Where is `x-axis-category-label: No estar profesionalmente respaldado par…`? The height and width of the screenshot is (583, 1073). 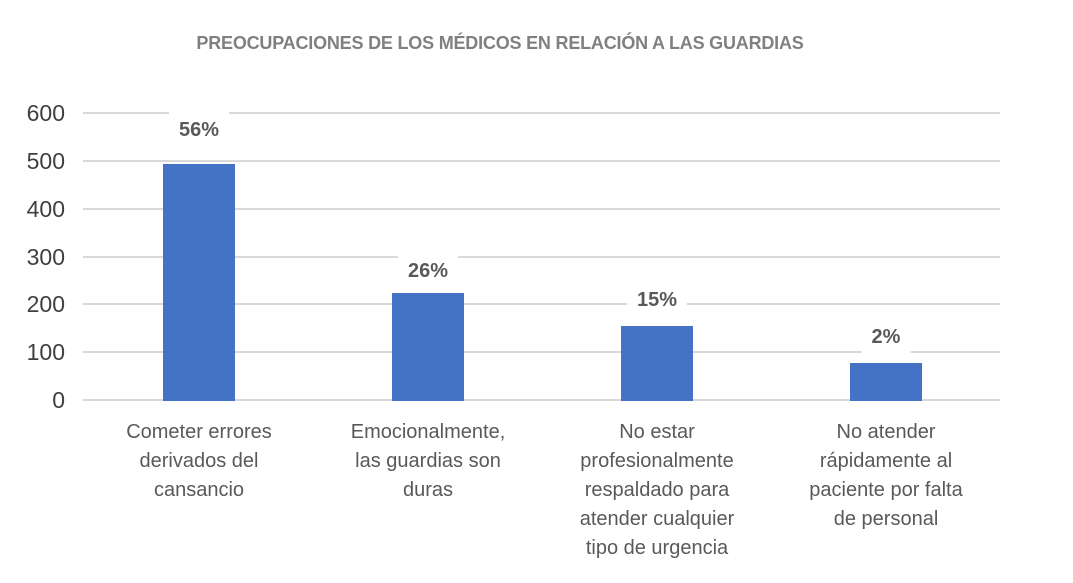
x-axis-category-label: No estar profesionalmente respaldado par… is located at coordinates (657, 490).